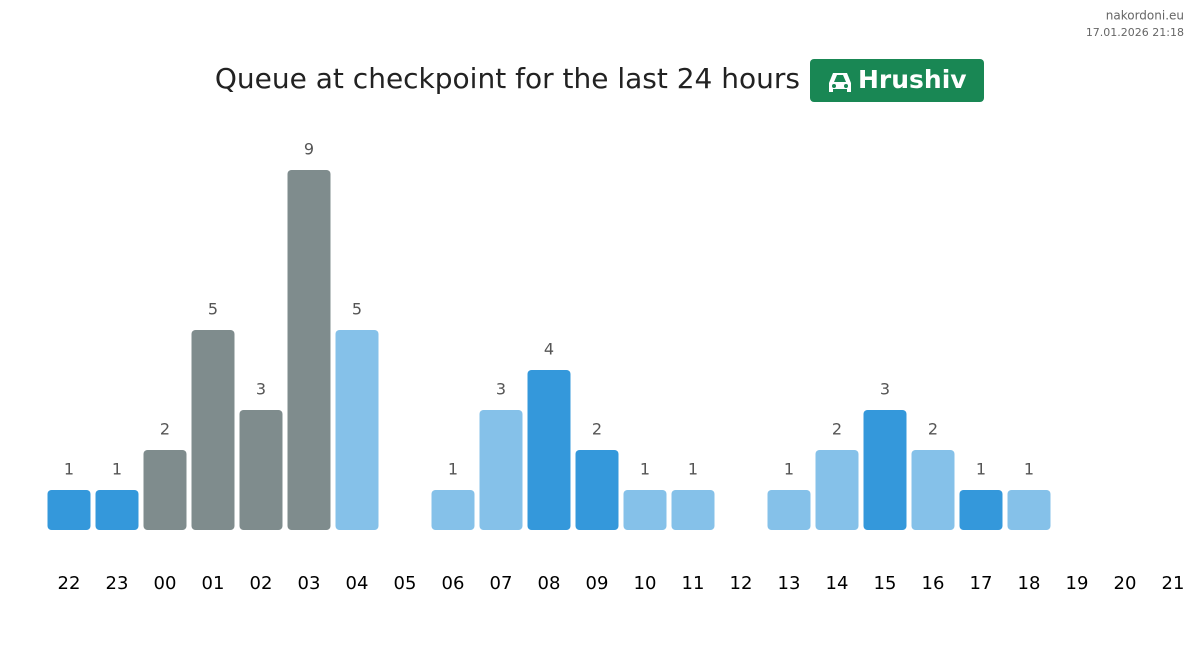 The image size is (1200, 651). Describe the element at coordinates (549, 349) in the screenshot. I see `value-label: 4` at that location.